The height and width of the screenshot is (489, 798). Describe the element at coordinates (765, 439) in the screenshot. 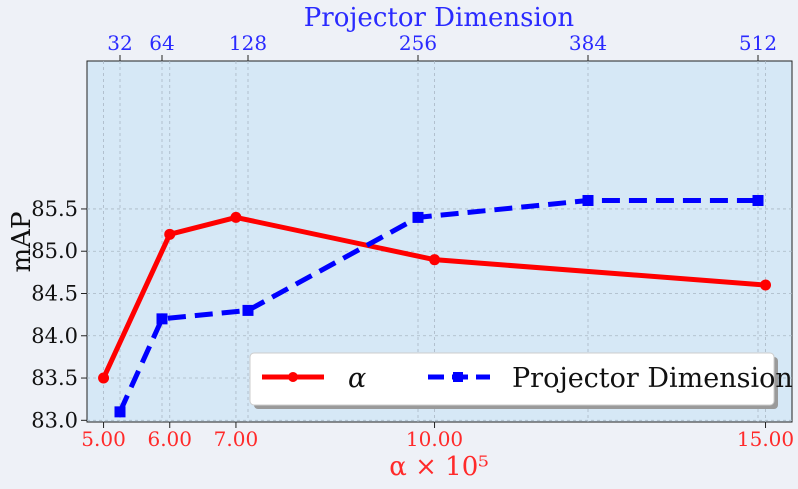

I see `x-bottom-tick-label: 15.00` at that location.